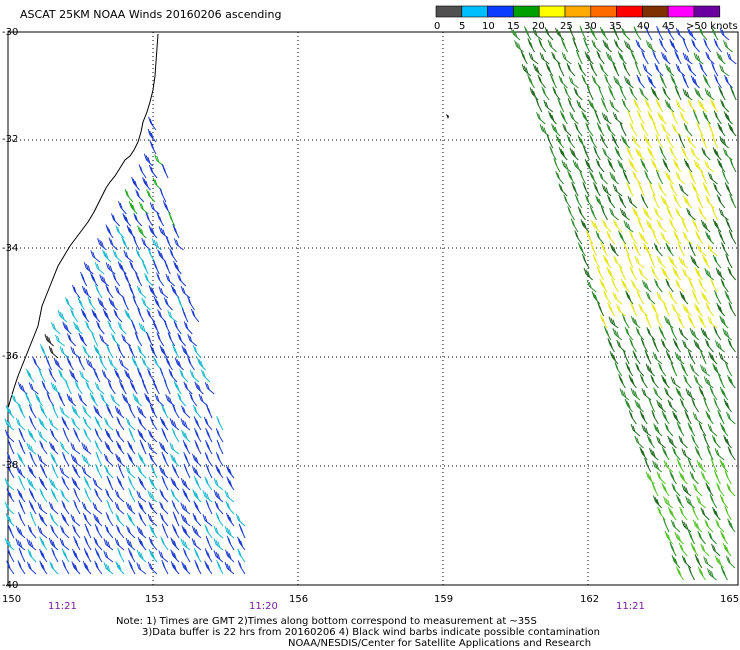 The height and width of the screenshot is (650, 740). I want to click on legend-label-30: 30, so click(590, 26).